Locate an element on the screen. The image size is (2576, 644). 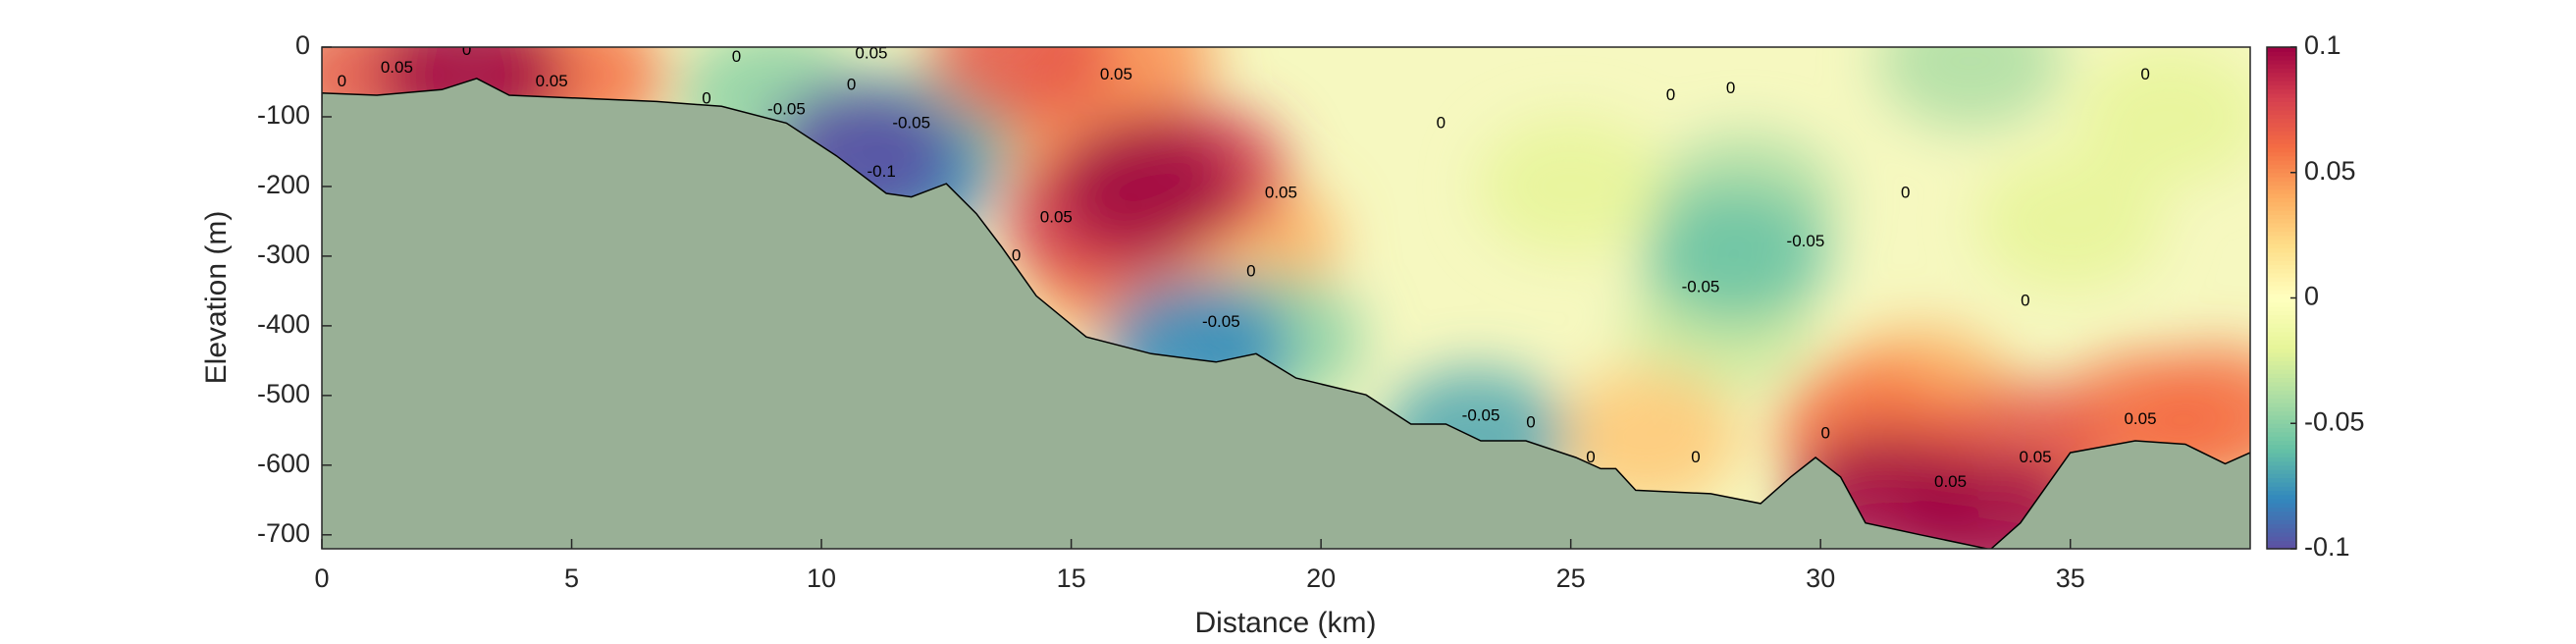
x-tick-label: 10 is located at coordinates (821, 578).